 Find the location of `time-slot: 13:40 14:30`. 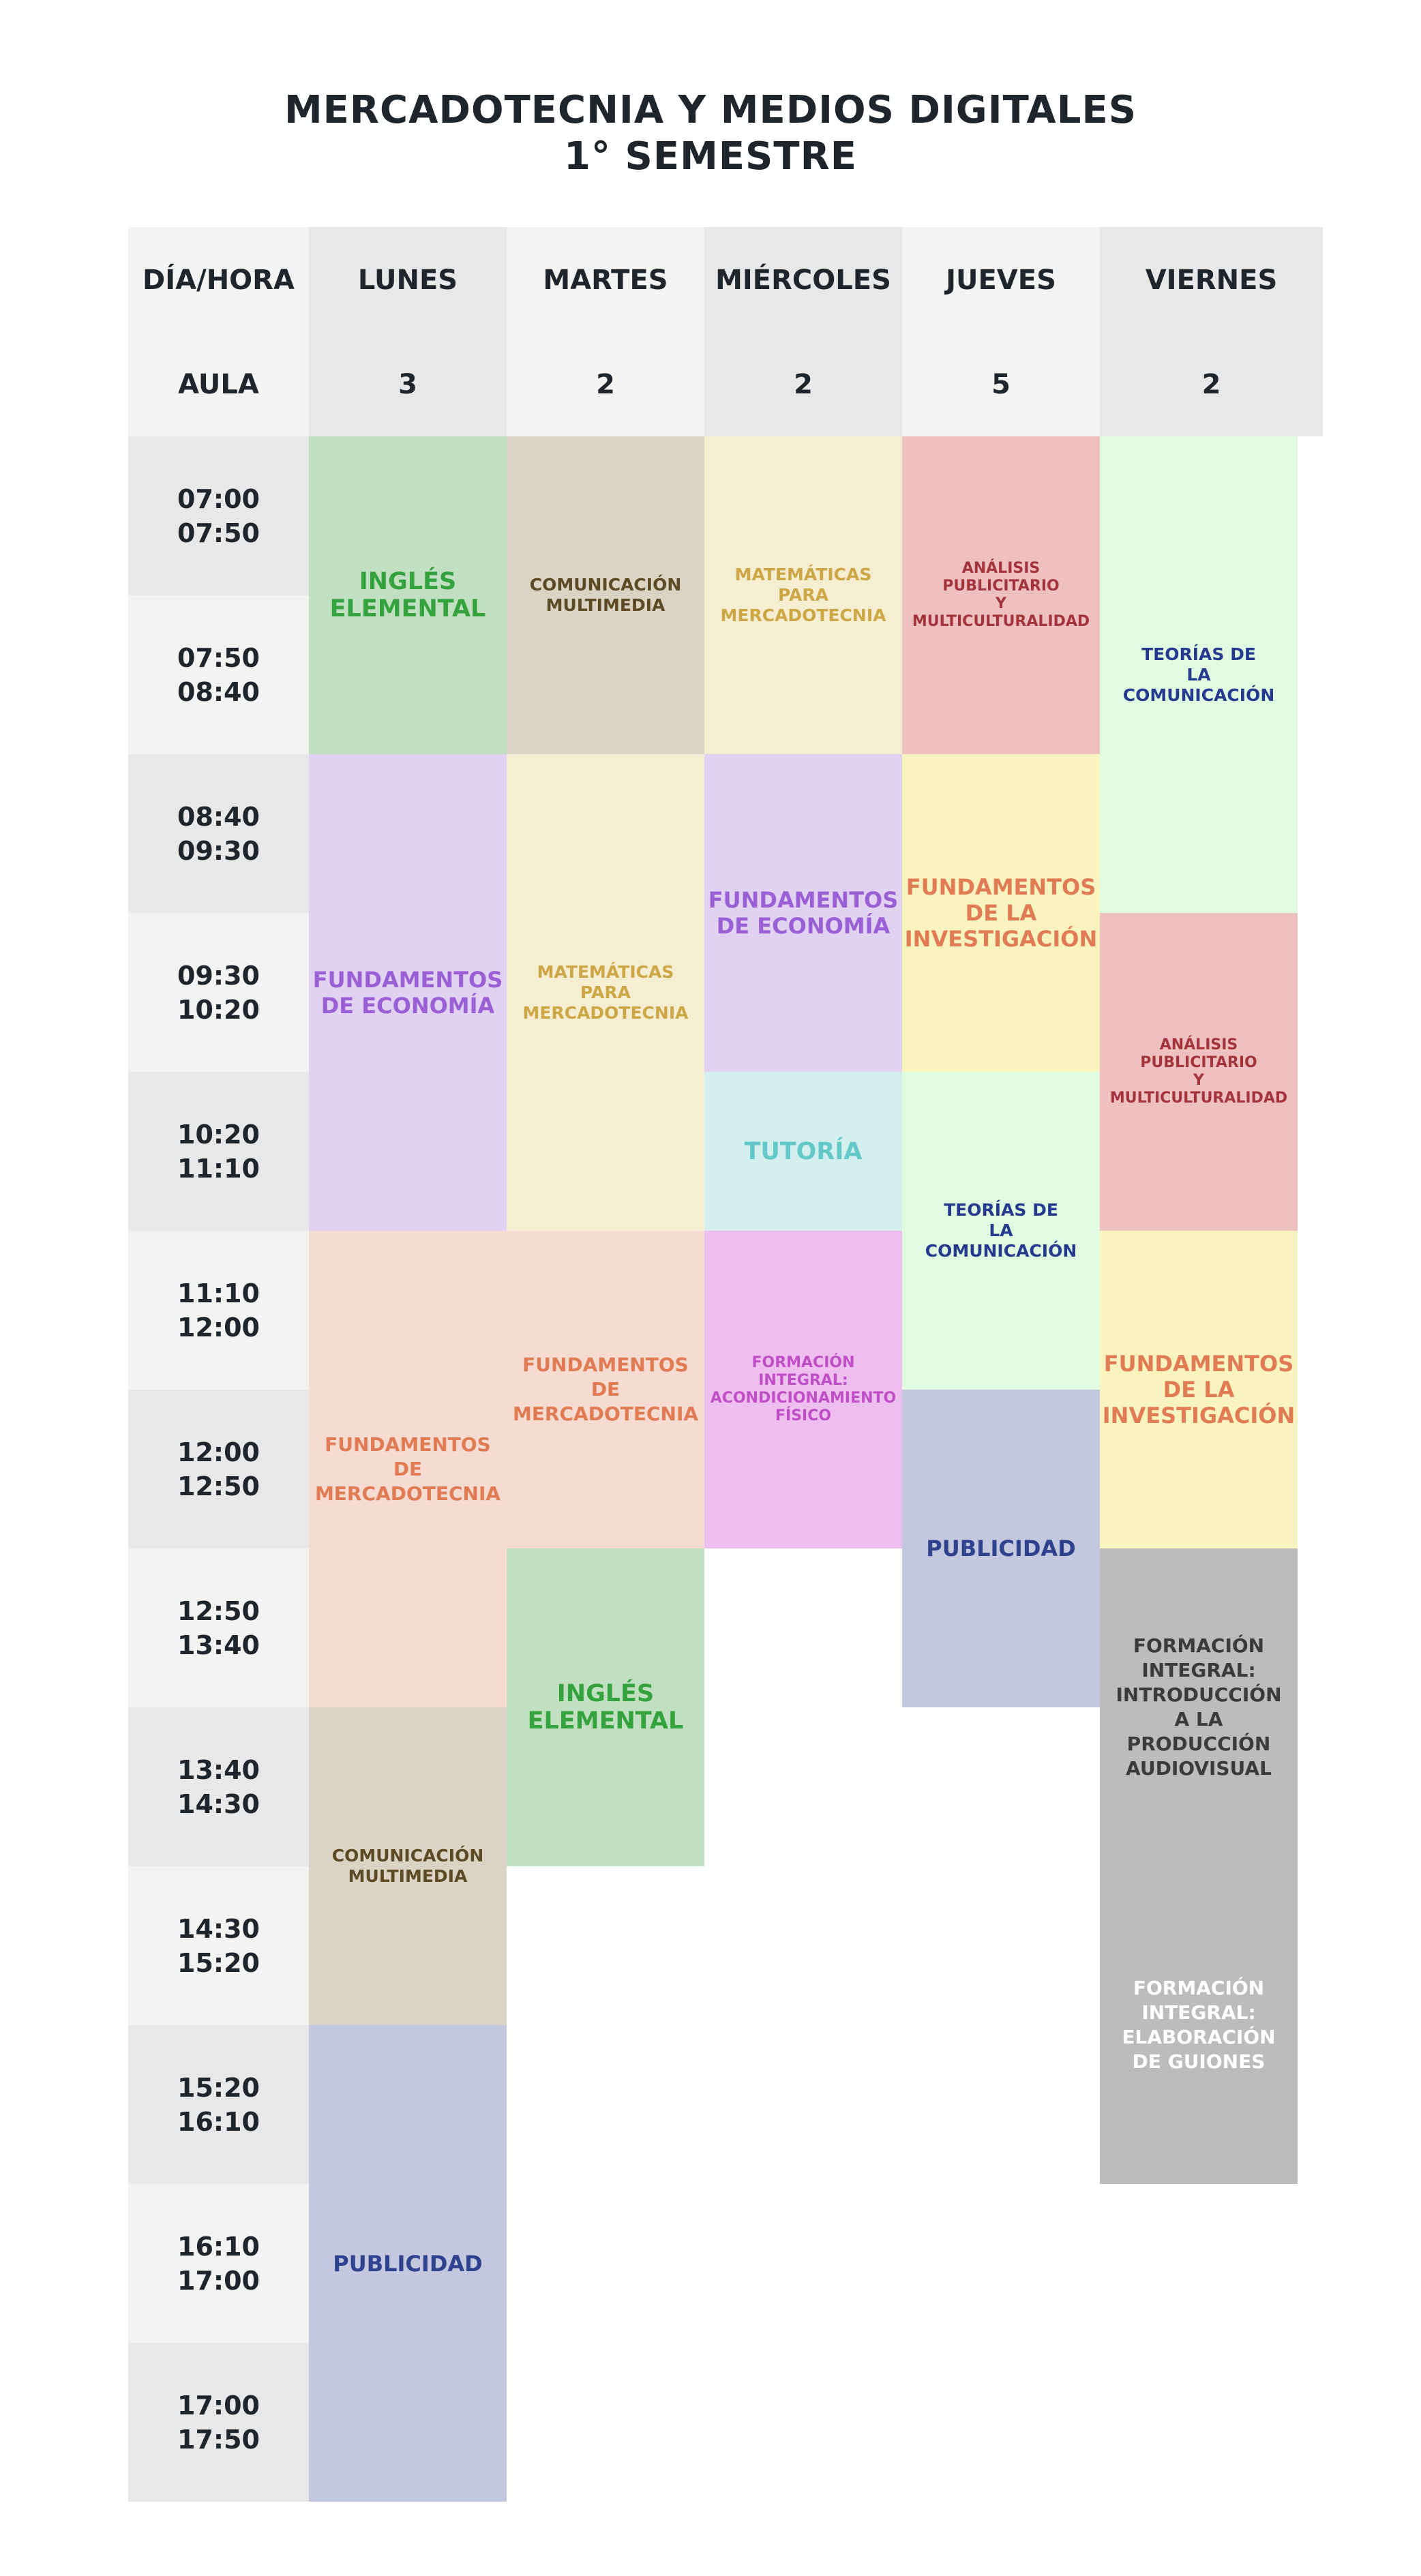

time-slot: 13:40 14:30 is located at coordinates (218, 1786).